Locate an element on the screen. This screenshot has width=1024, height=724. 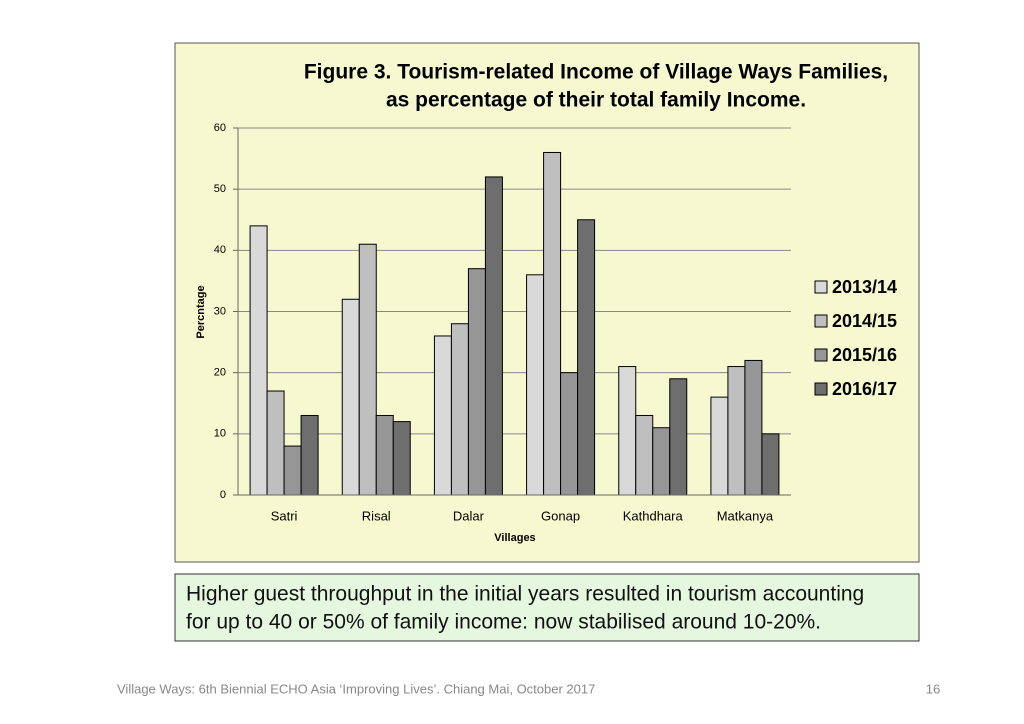
y-axis-label: Percntage is located at coordinates (201, 311).